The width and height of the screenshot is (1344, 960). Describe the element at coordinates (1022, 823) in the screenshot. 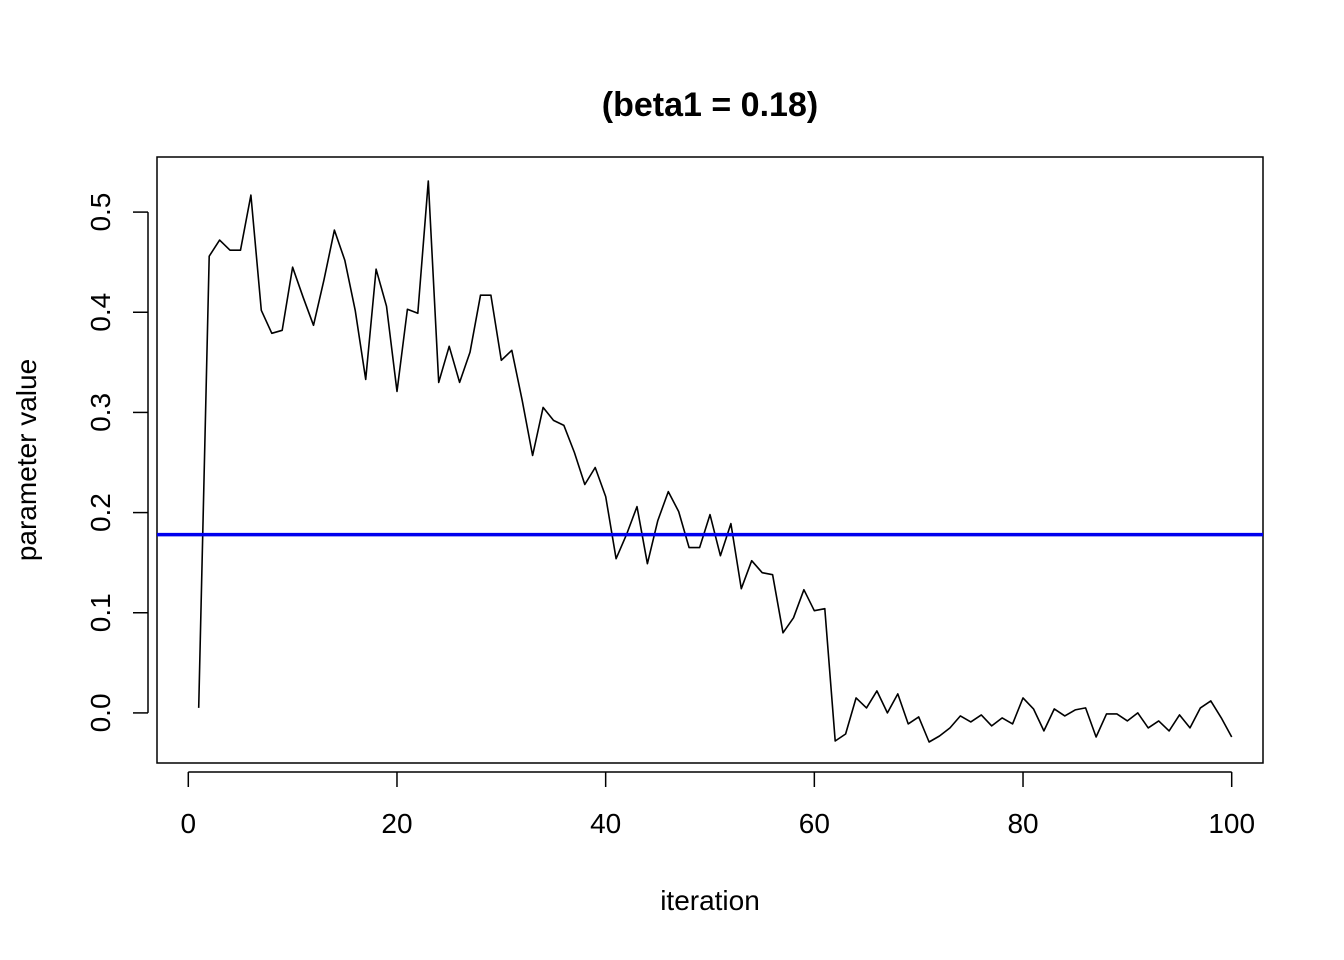

I see `x-tick-label: 80` at that location.